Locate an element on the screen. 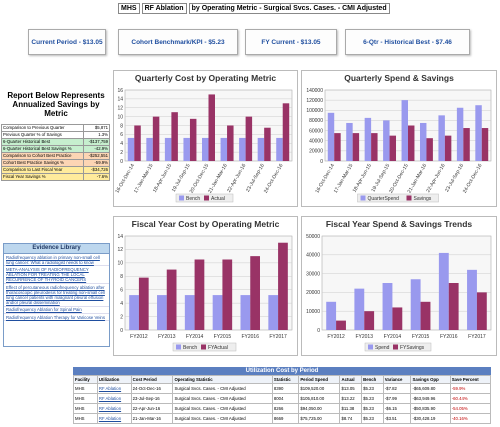 This screenshot has width=500, height=427. chart-title: Fiscal Year Cost by Operating Metric is located at coordinates (206, 224).